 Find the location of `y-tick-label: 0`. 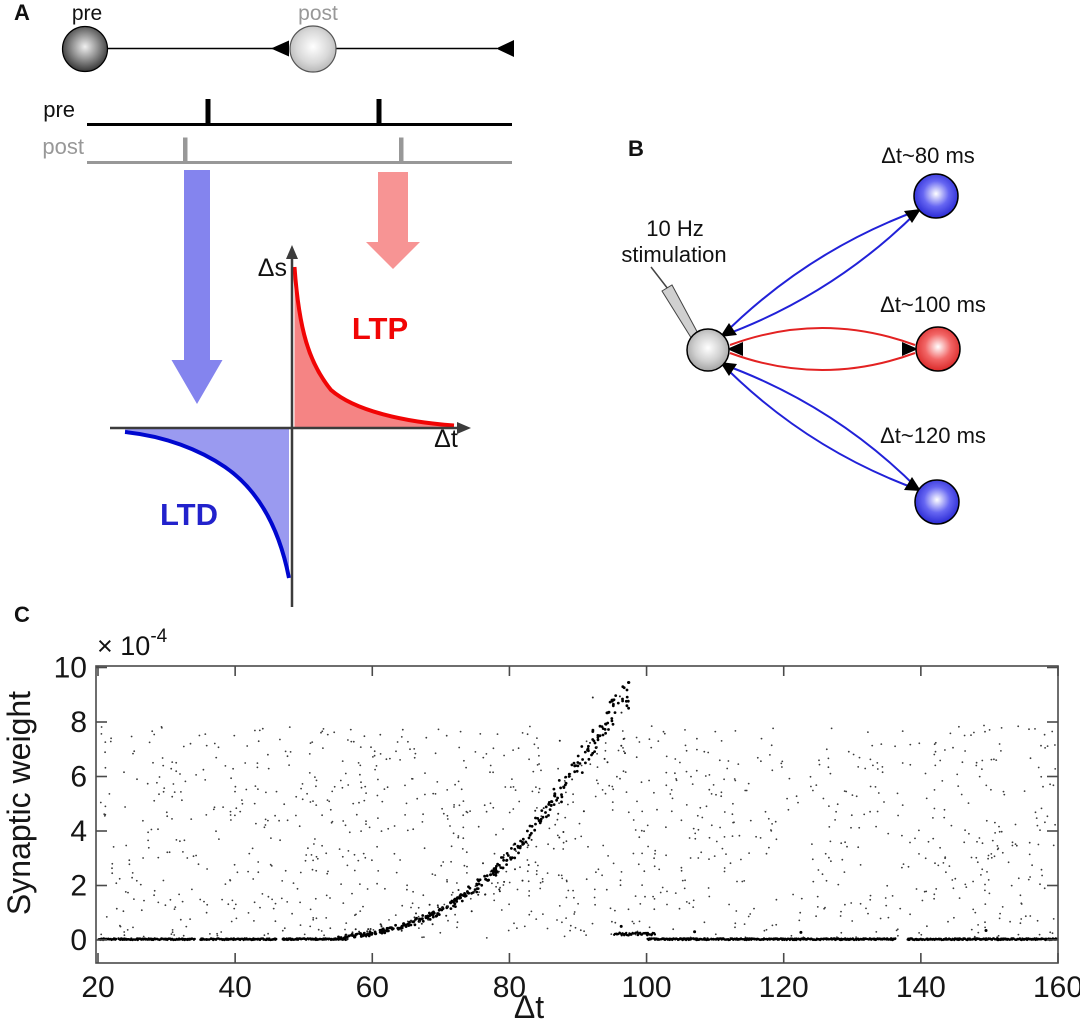

y-tick-label: 0 is located at coordinates (78, 940).